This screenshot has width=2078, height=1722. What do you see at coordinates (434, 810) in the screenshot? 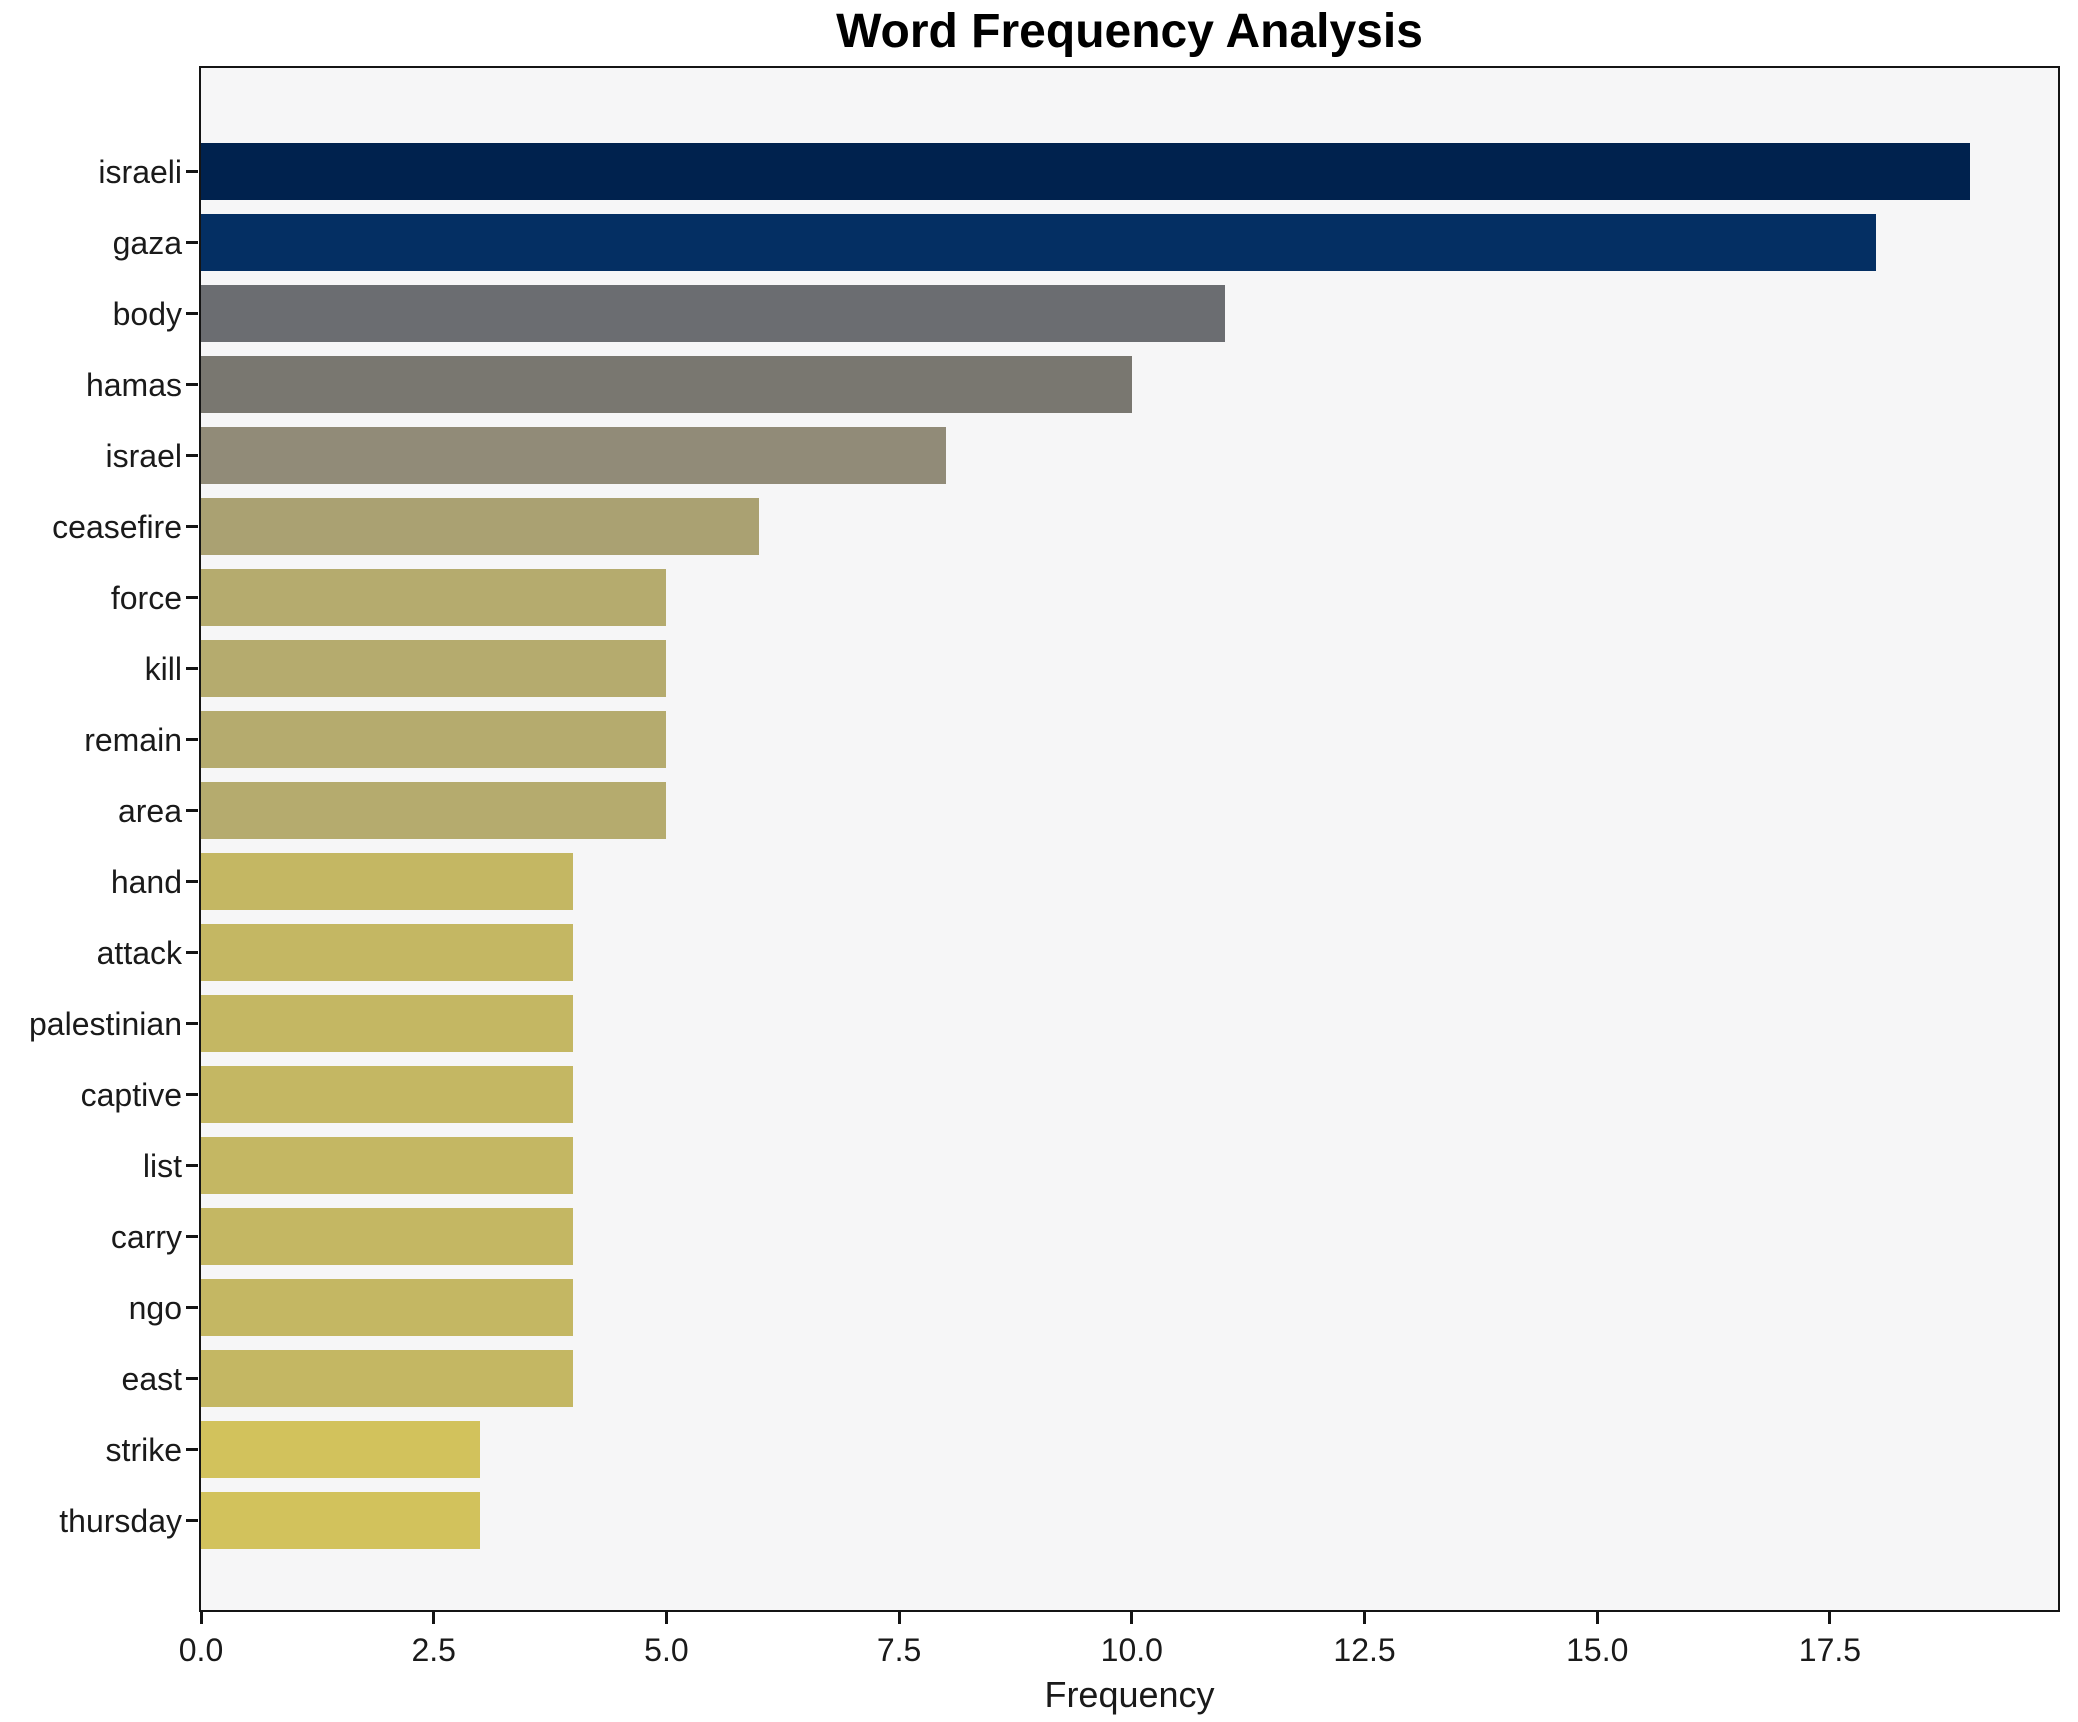
I see `bar-area` at bounding box center [434, 810].